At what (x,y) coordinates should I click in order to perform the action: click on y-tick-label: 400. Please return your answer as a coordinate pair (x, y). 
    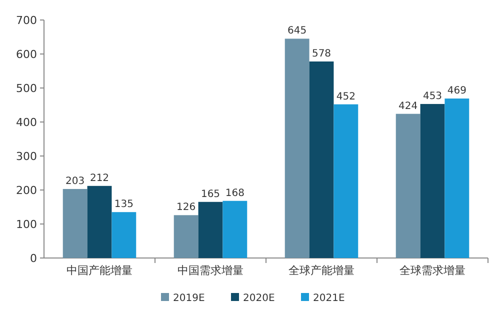
    Looking at the image, I should click on (26, 122).